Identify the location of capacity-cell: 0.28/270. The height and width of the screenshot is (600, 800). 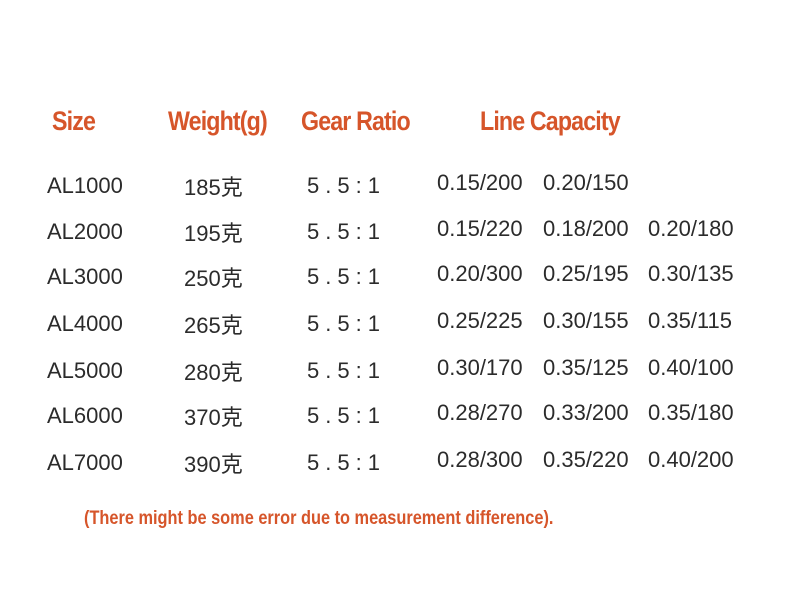
(480, 412).